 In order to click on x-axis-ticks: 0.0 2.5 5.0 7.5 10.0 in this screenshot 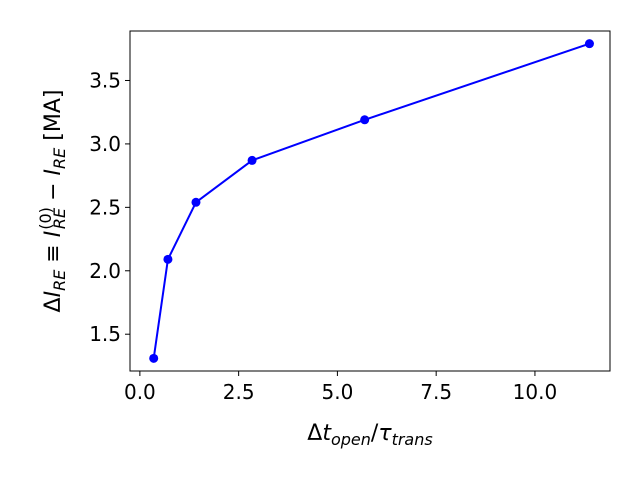, I will do `click(340, 387)`.